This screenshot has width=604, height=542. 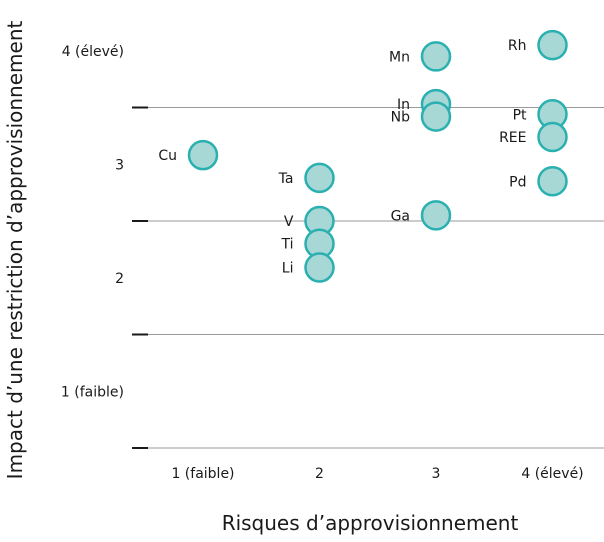 I want to click on data-point-li: Li, so click(x=308, y=267).